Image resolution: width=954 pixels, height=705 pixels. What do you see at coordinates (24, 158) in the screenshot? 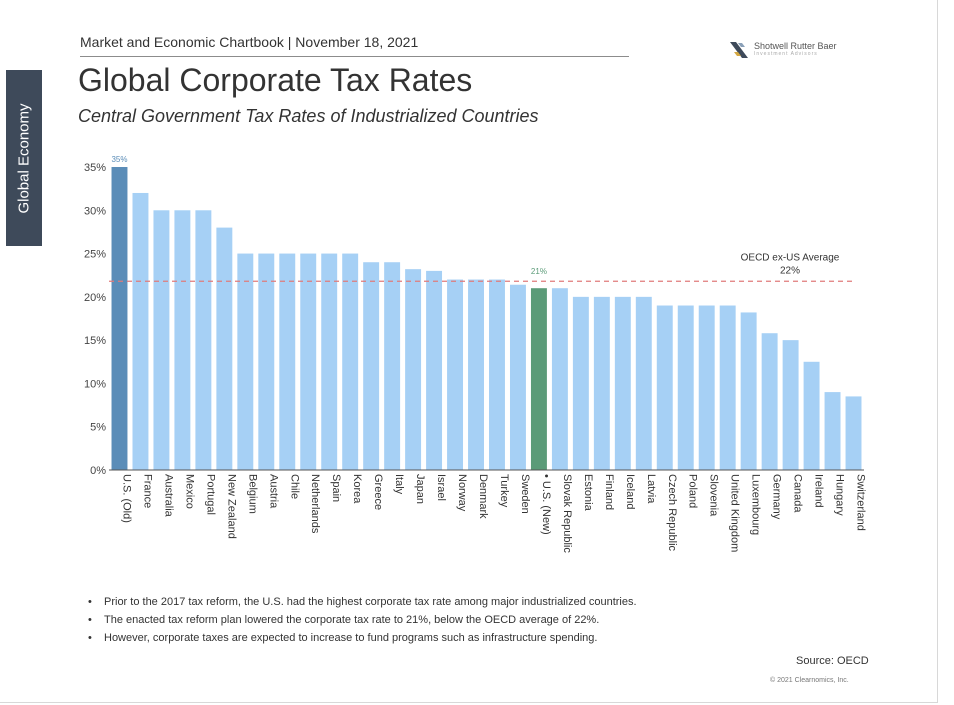
I see `section-tab: Global Economy` at bounding box center [24, 158].